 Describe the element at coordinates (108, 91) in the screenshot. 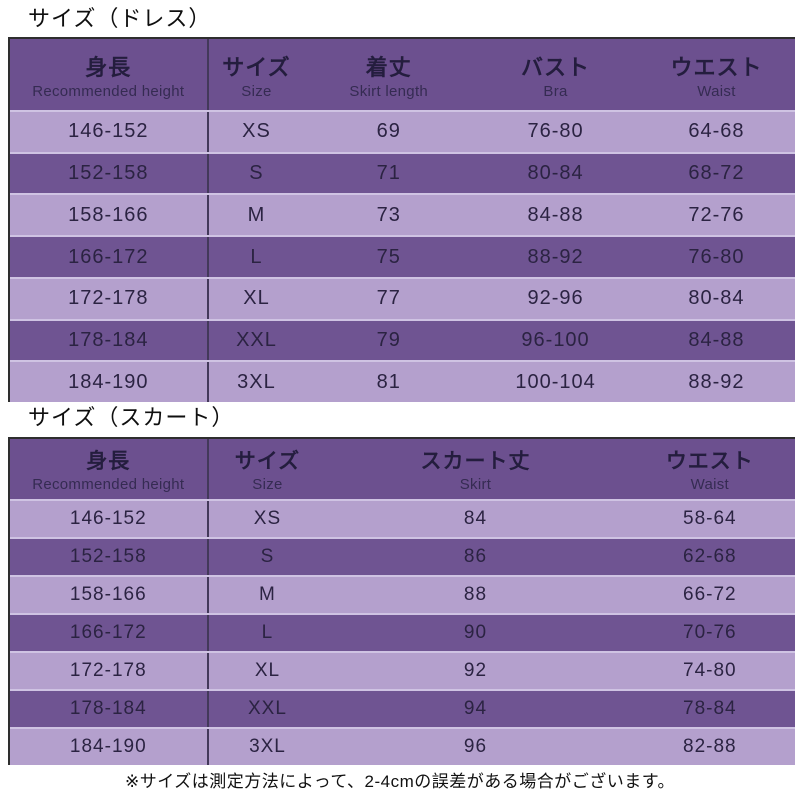

I see `dress-header-height-en: Recommended height` at that location.